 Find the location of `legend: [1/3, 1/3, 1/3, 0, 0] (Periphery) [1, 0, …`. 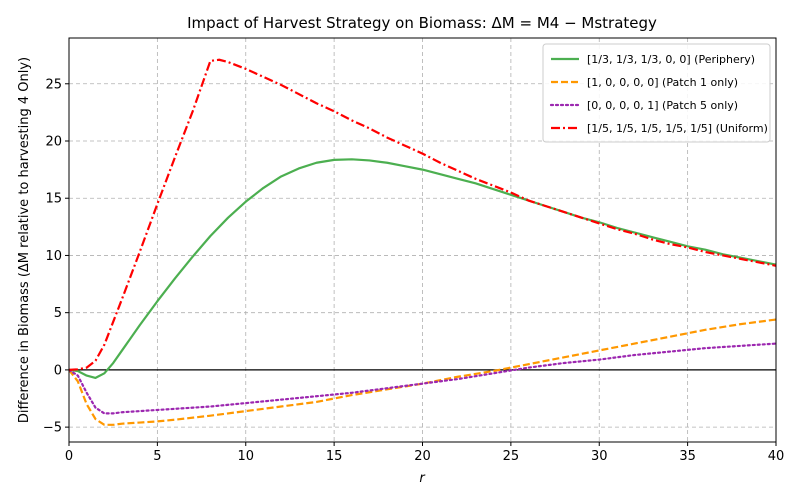

legend: [1/3, 1/3, 1/3, 0, 0] (Periphery) [1, 0, … is located at coordinates (656, 93).